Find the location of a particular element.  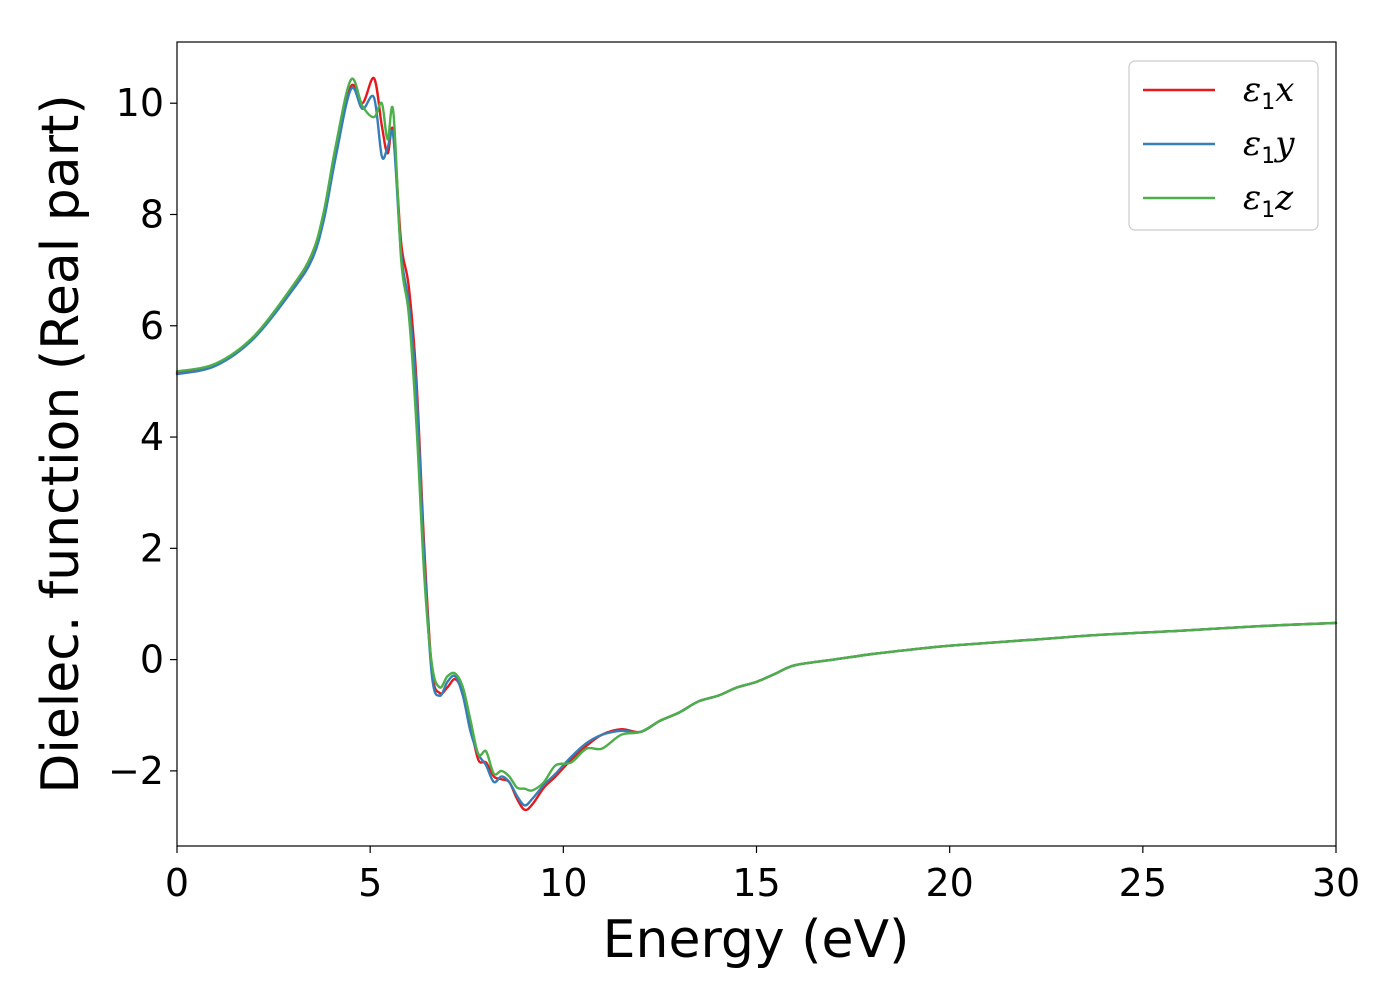

y-tick-label: 10 is located at coordinates (140, 103).